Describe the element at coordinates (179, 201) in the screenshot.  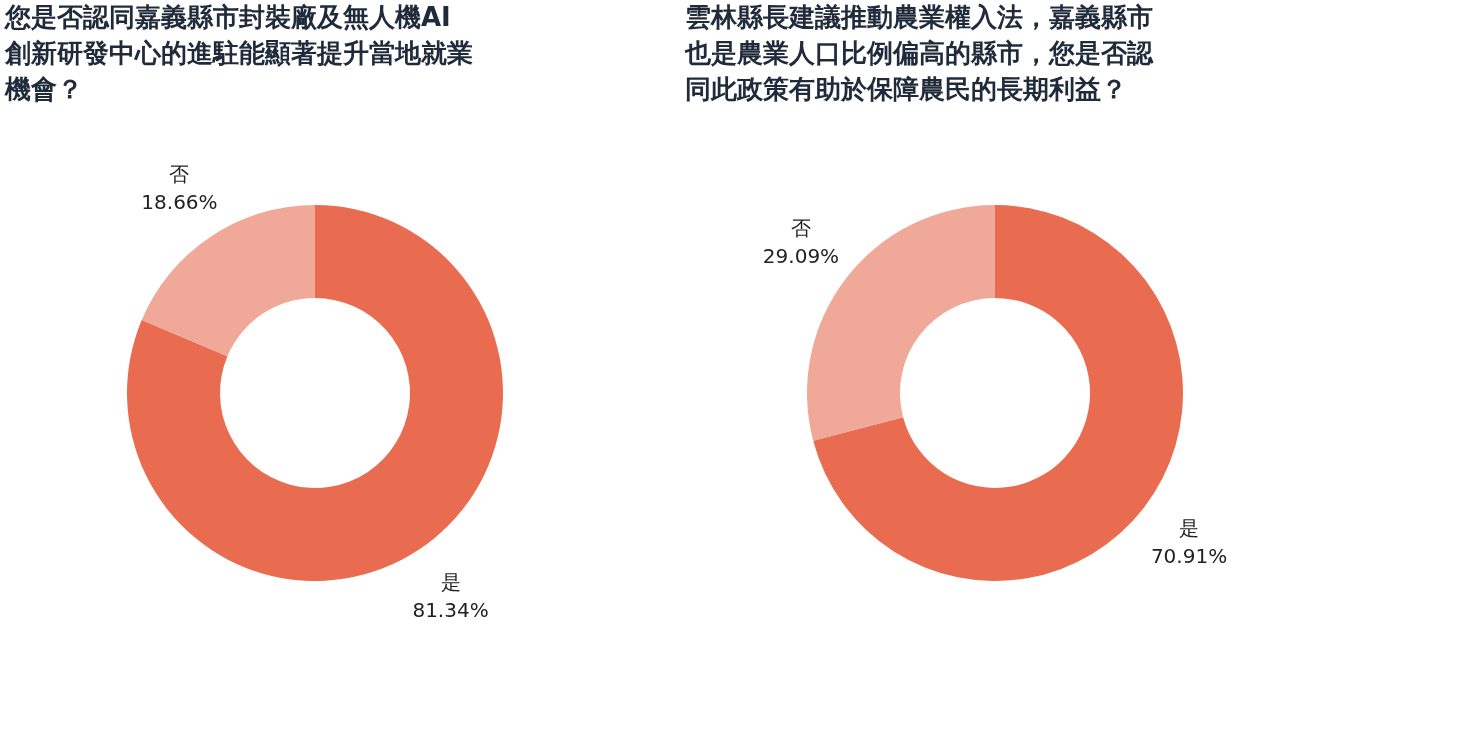
I see `data-label: 18.66%` at that location.